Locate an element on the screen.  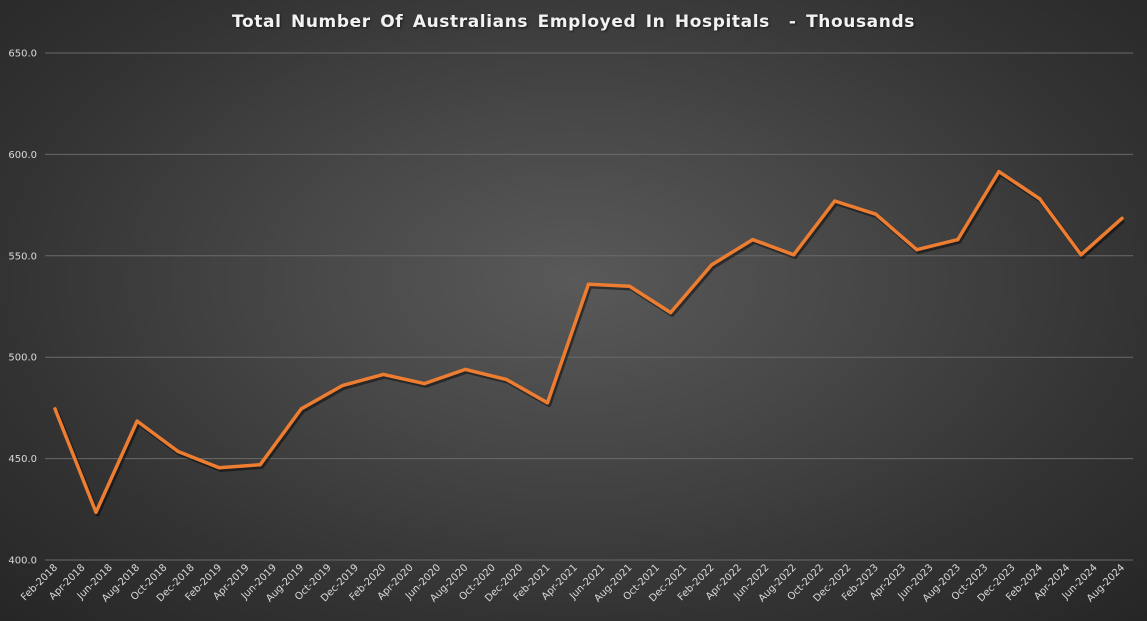
y-tick-label: 400.0 is located at coordinates (22, 561).